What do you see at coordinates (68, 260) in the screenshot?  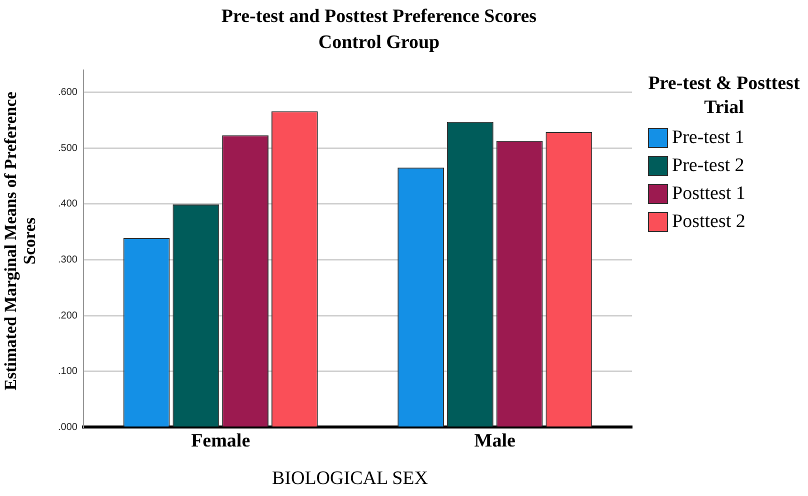 I see `y-tick-label: .300` at bounding box center [68, 260].